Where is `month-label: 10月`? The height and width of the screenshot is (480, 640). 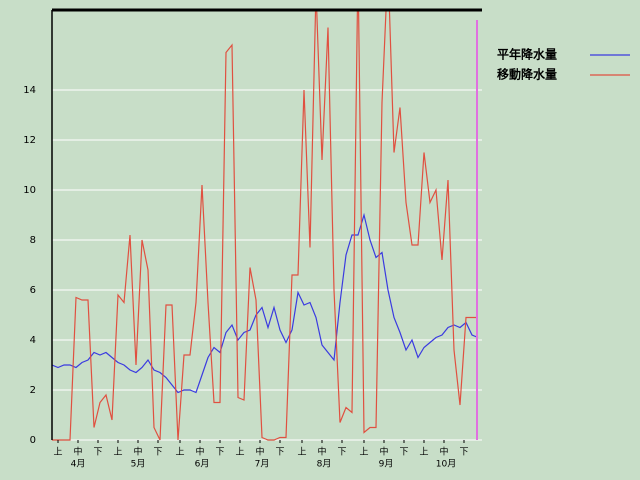
month-label: 10月 is located at coordinates (446, 464).